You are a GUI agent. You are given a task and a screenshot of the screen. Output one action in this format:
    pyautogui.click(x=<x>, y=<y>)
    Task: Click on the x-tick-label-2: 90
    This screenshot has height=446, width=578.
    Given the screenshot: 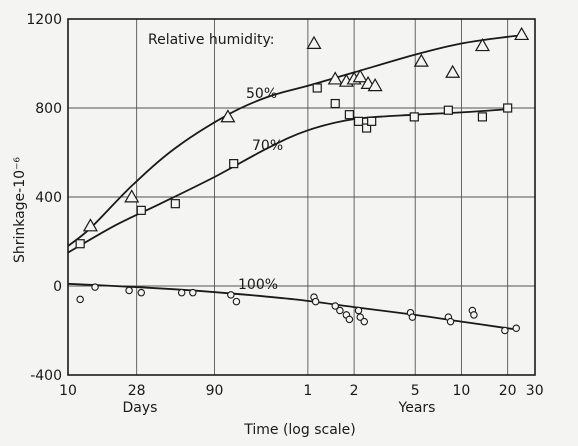 What is the action you would take?
    pyautogui.click(x=215, y=391)
    